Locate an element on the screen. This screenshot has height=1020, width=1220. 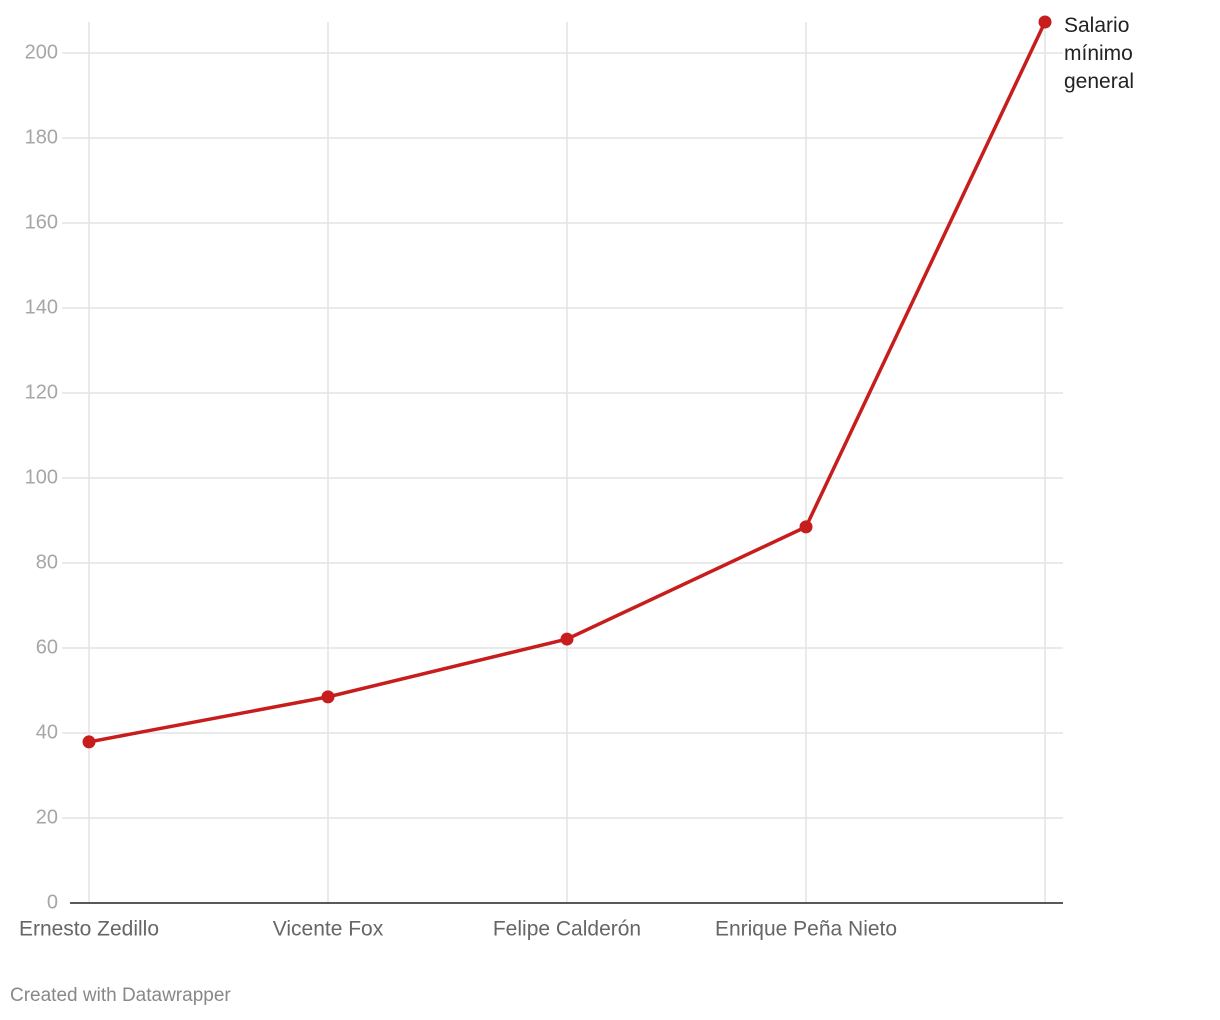
y-tick-label: 200 is located at coordinates (41, 52).